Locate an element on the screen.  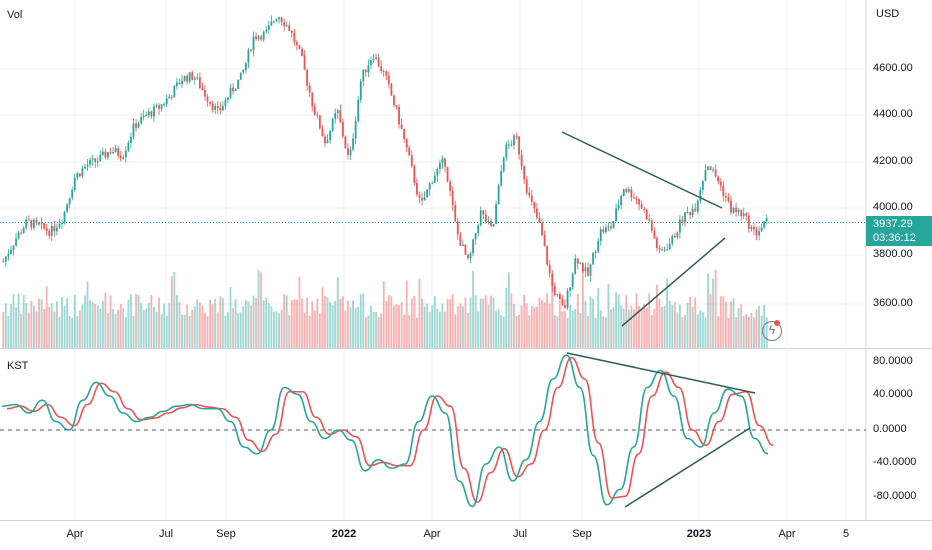
time-tick-label: 2023 is located at coordinates (699, 534).